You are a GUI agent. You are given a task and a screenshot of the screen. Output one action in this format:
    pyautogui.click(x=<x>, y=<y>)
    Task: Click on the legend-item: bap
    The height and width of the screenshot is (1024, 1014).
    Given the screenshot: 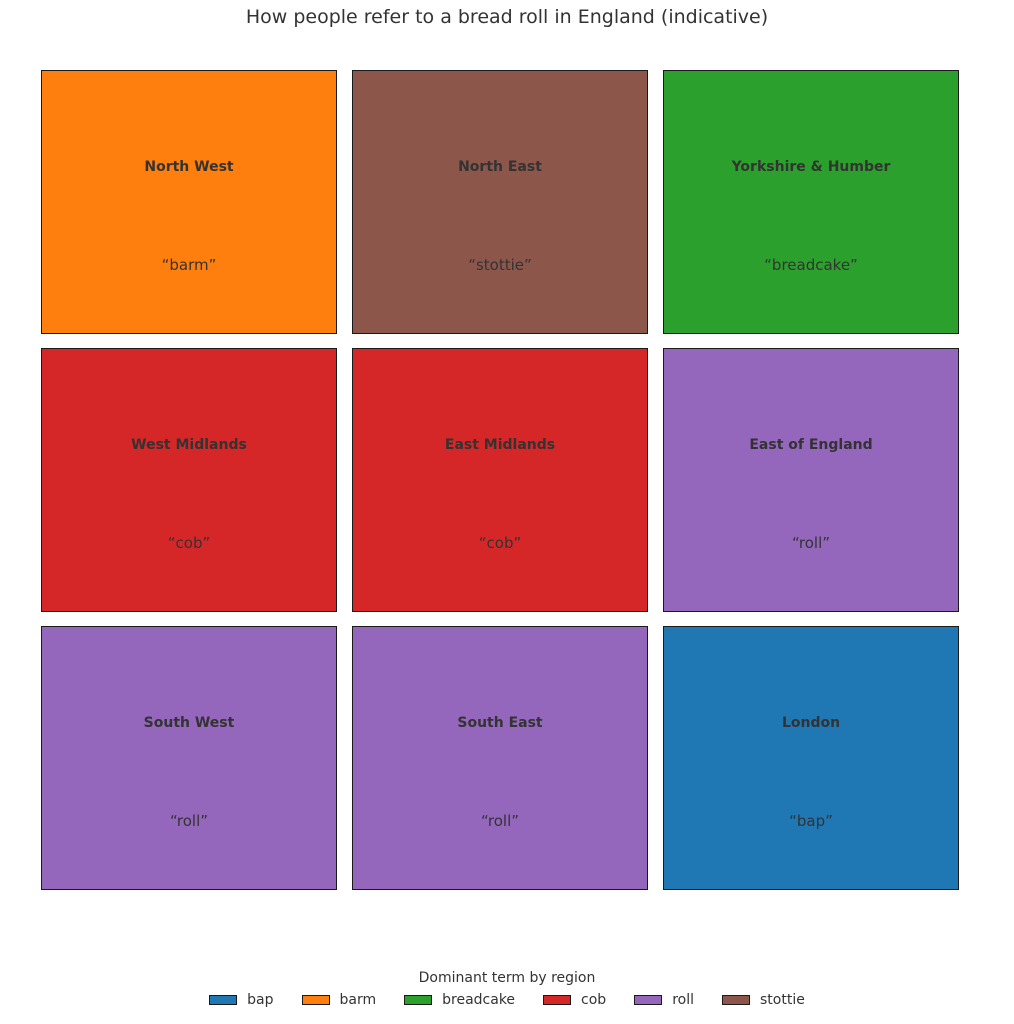 What is the action you would take?
    pyautogui.click(x=241, y=1000)
    